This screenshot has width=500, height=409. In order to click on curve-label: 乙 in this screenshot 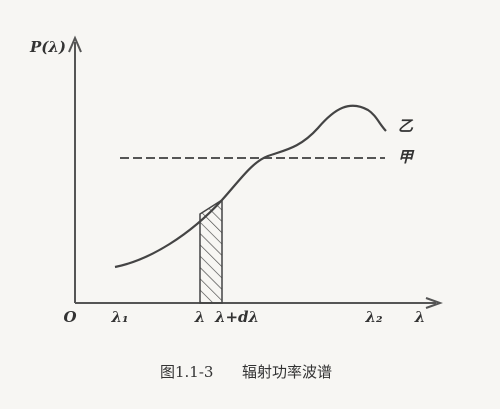, I will do `click(406, 126)`.